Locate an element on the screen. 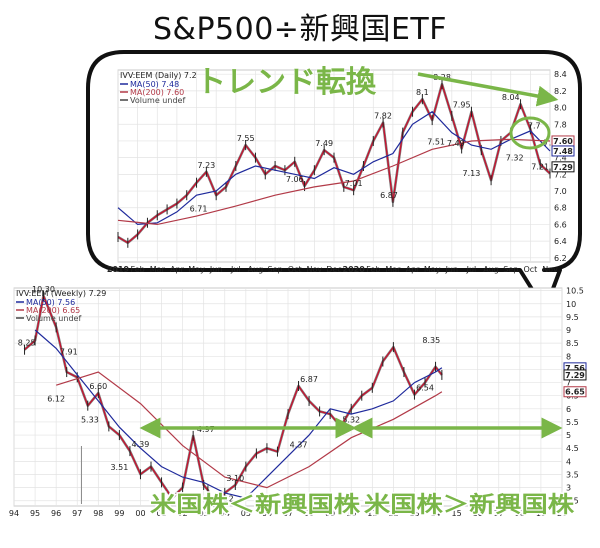 The width and height of the screenshot is (600, 548). data-label: 7.91 is located at coordinates (69, 352).